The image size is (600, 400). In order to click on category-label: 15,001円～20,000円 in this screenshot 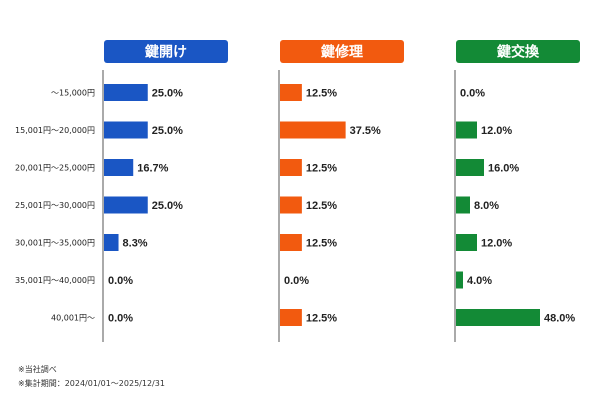, I will do `click(55, 130)`.